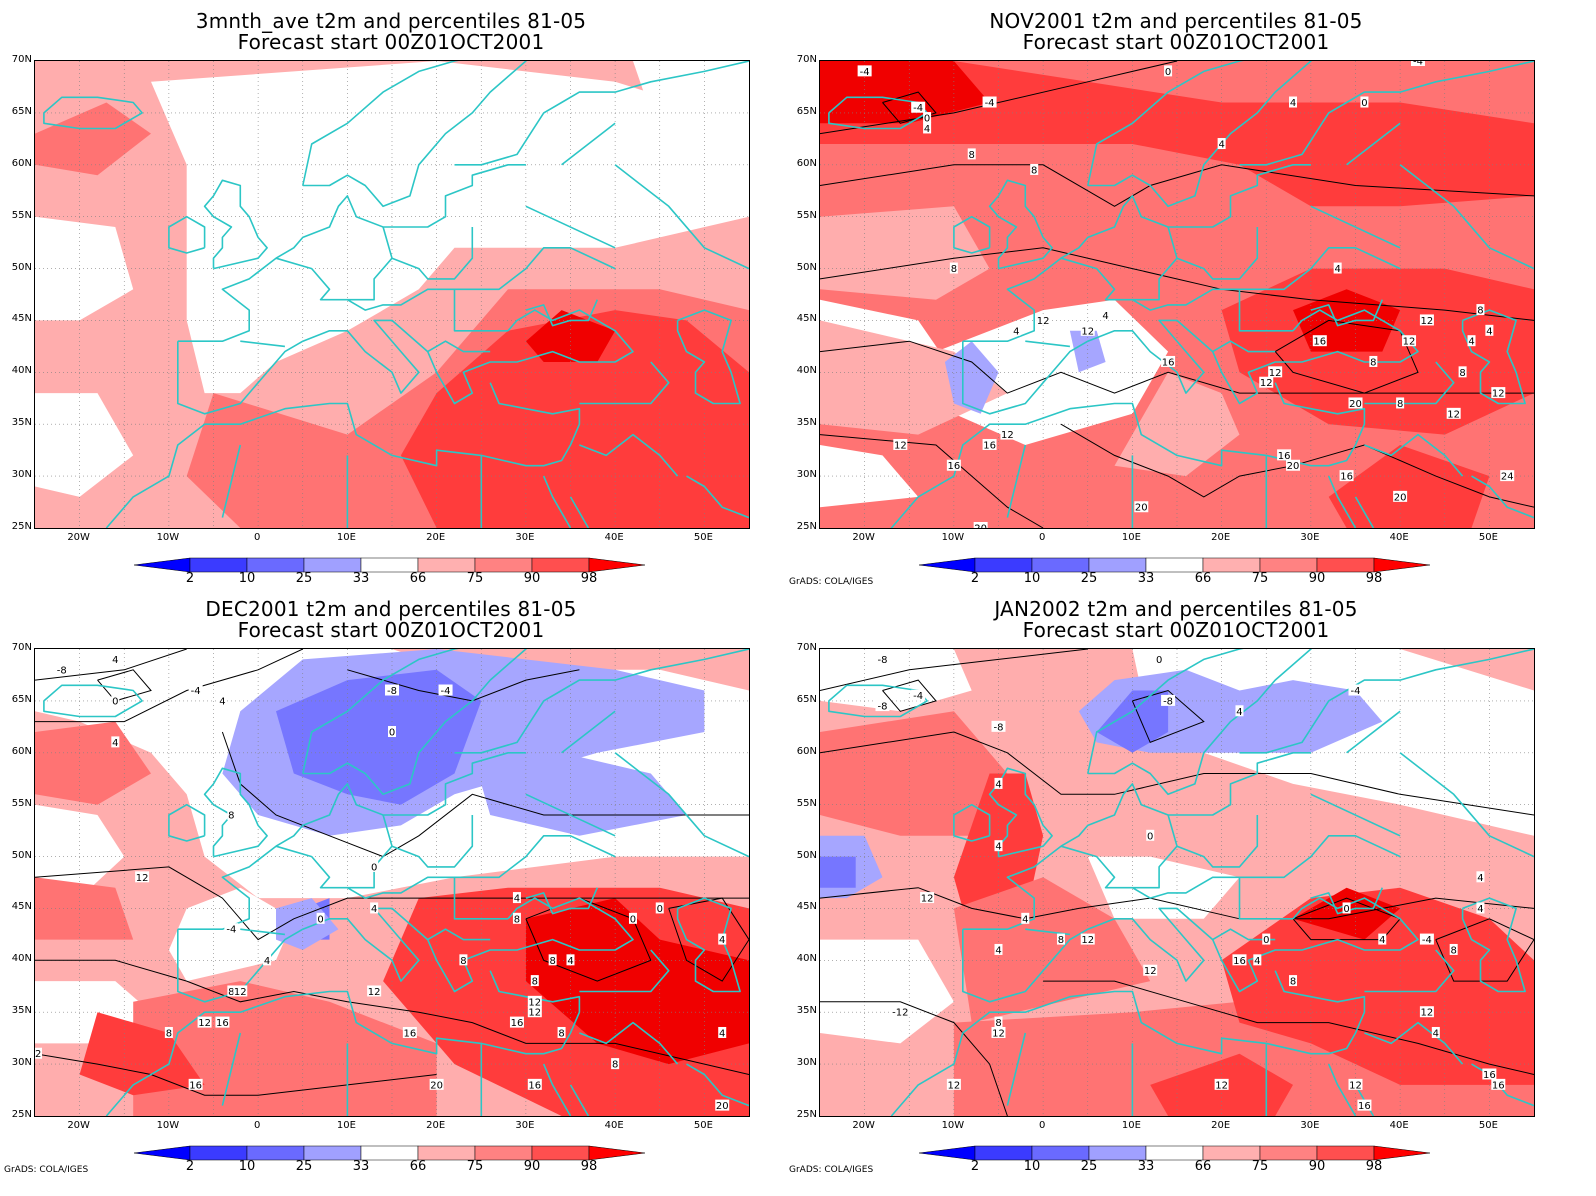 Image resolution: width=1596 pixels, height=1196 pixels. I want to click on lon-tick-label: 30E, so click(525, 537).